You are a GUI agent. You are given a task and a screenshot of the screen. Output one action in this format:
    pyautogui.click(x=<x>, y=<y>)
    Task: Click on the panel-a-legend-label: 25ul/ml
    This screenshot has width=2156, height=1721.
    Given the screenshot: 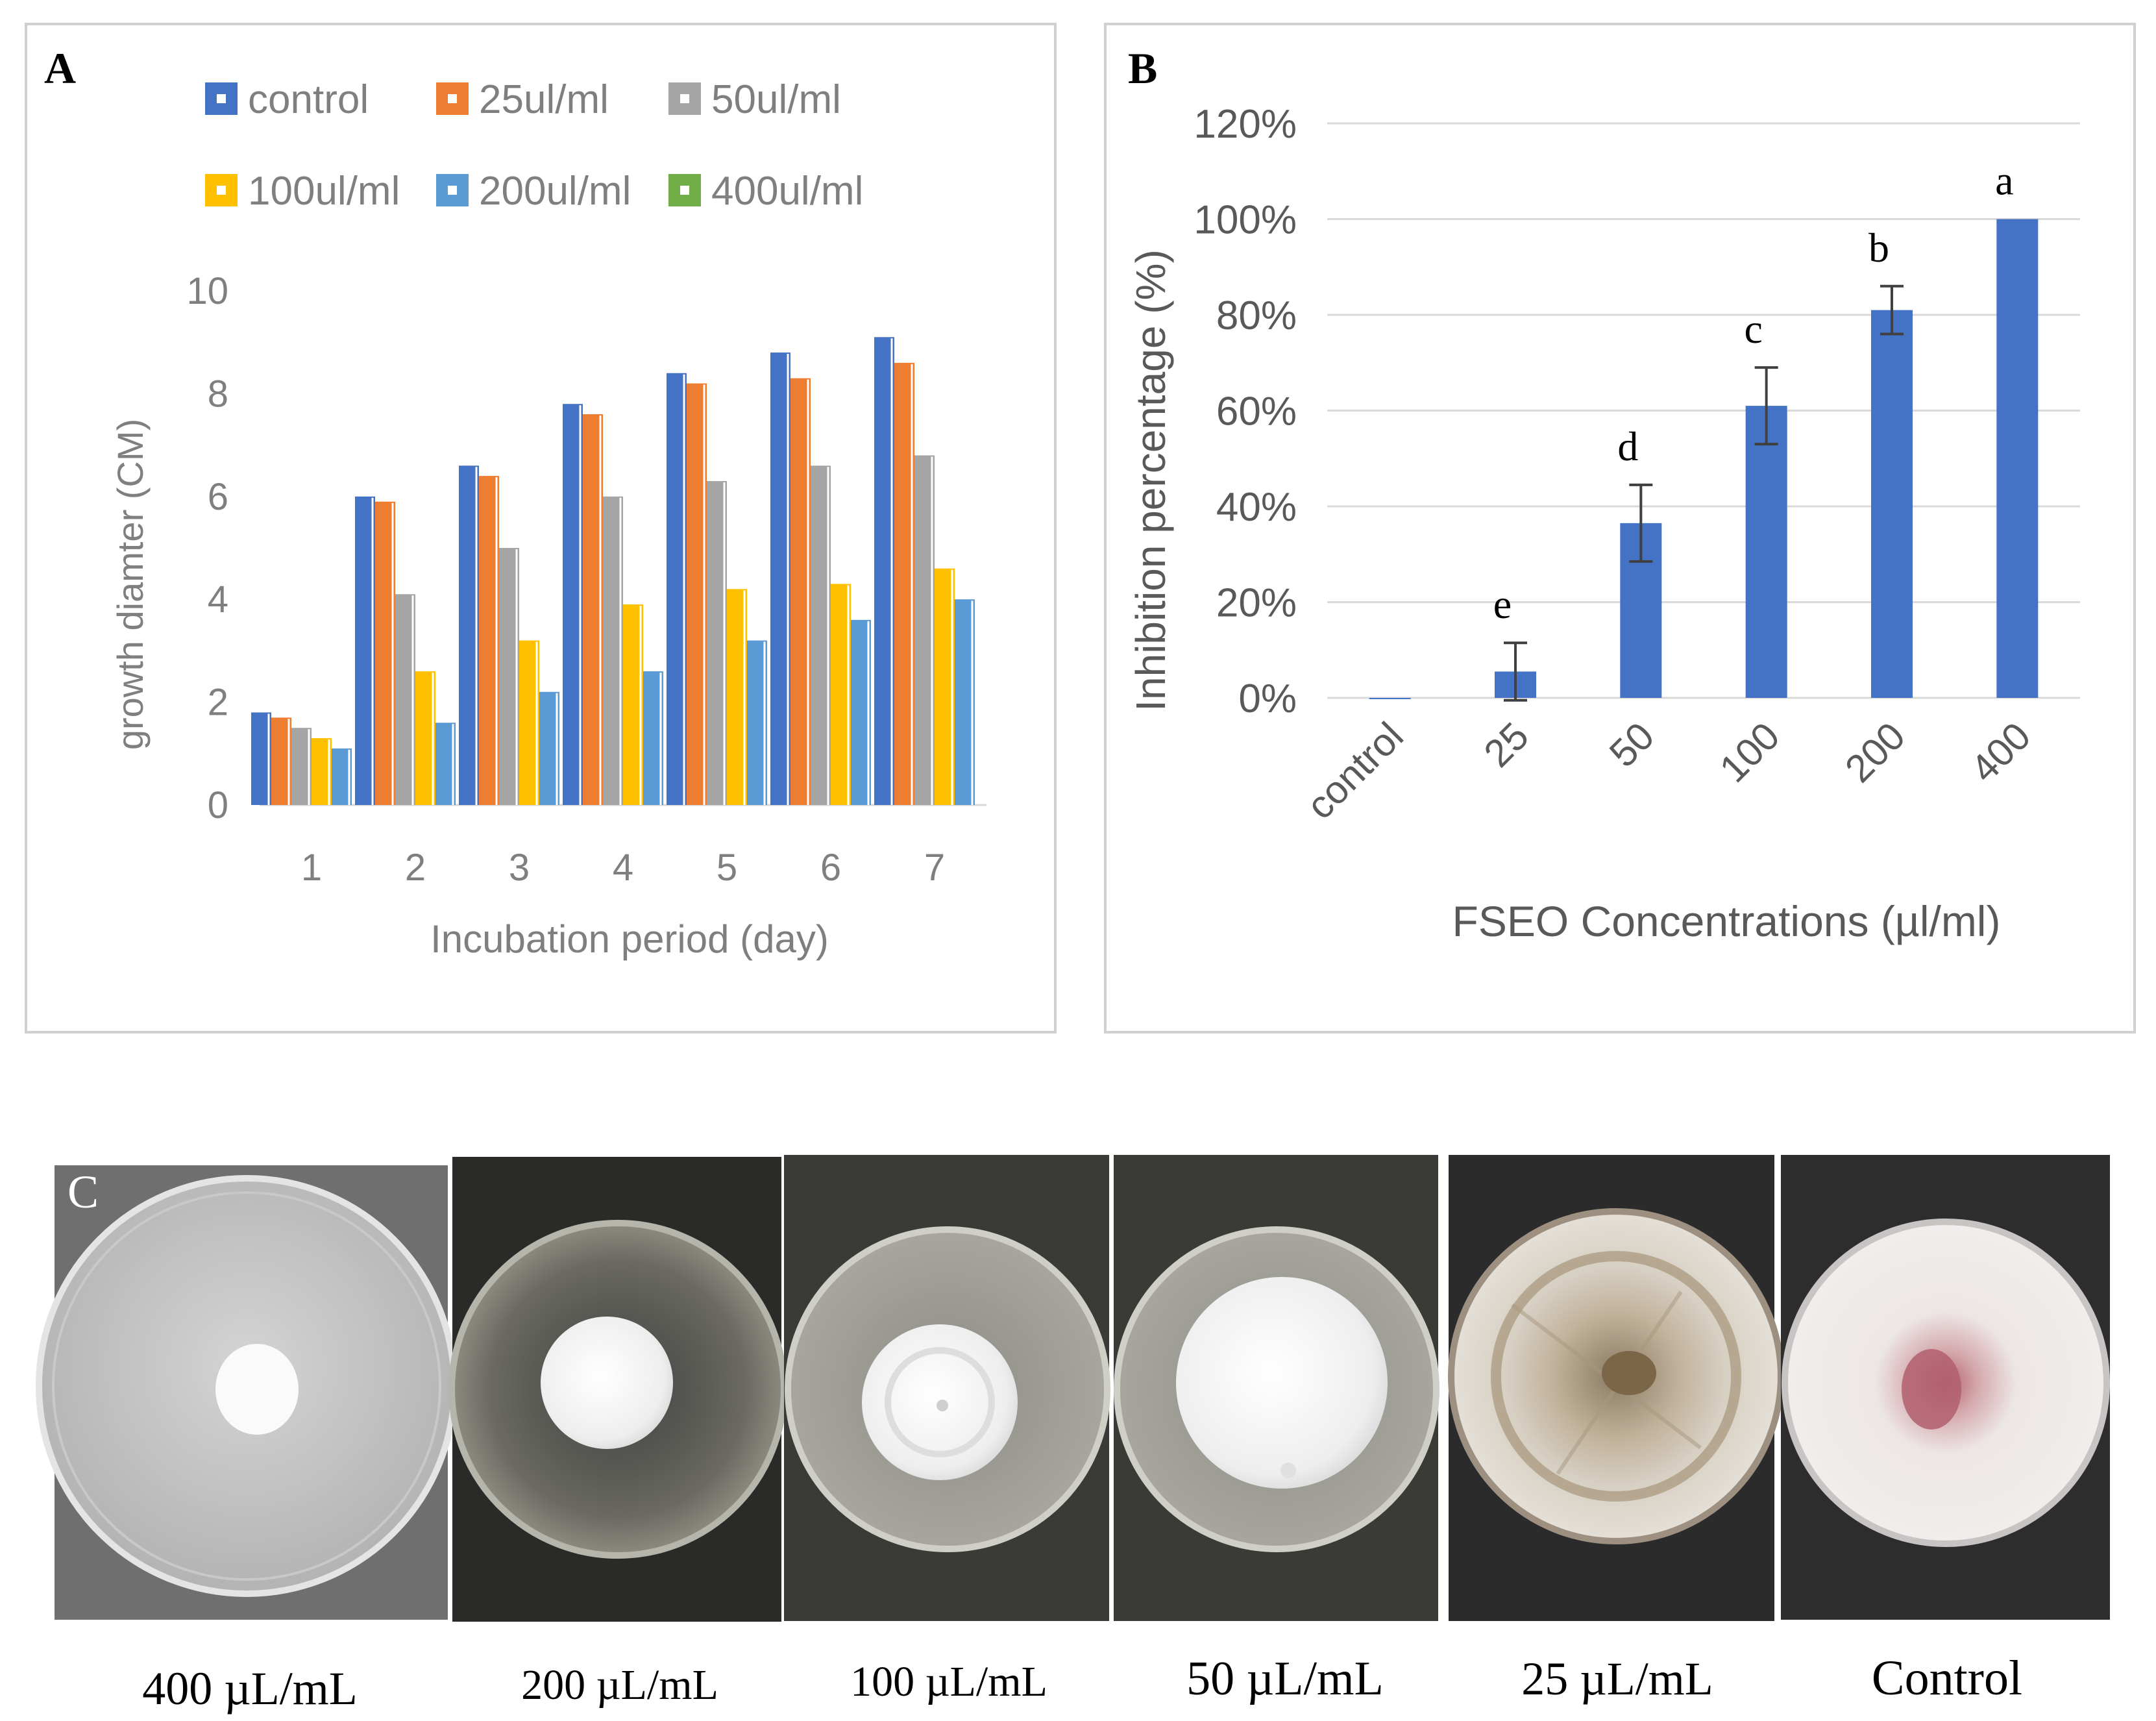 What is the action you would take?
    pyautogui.click(x=544, y=100)
    